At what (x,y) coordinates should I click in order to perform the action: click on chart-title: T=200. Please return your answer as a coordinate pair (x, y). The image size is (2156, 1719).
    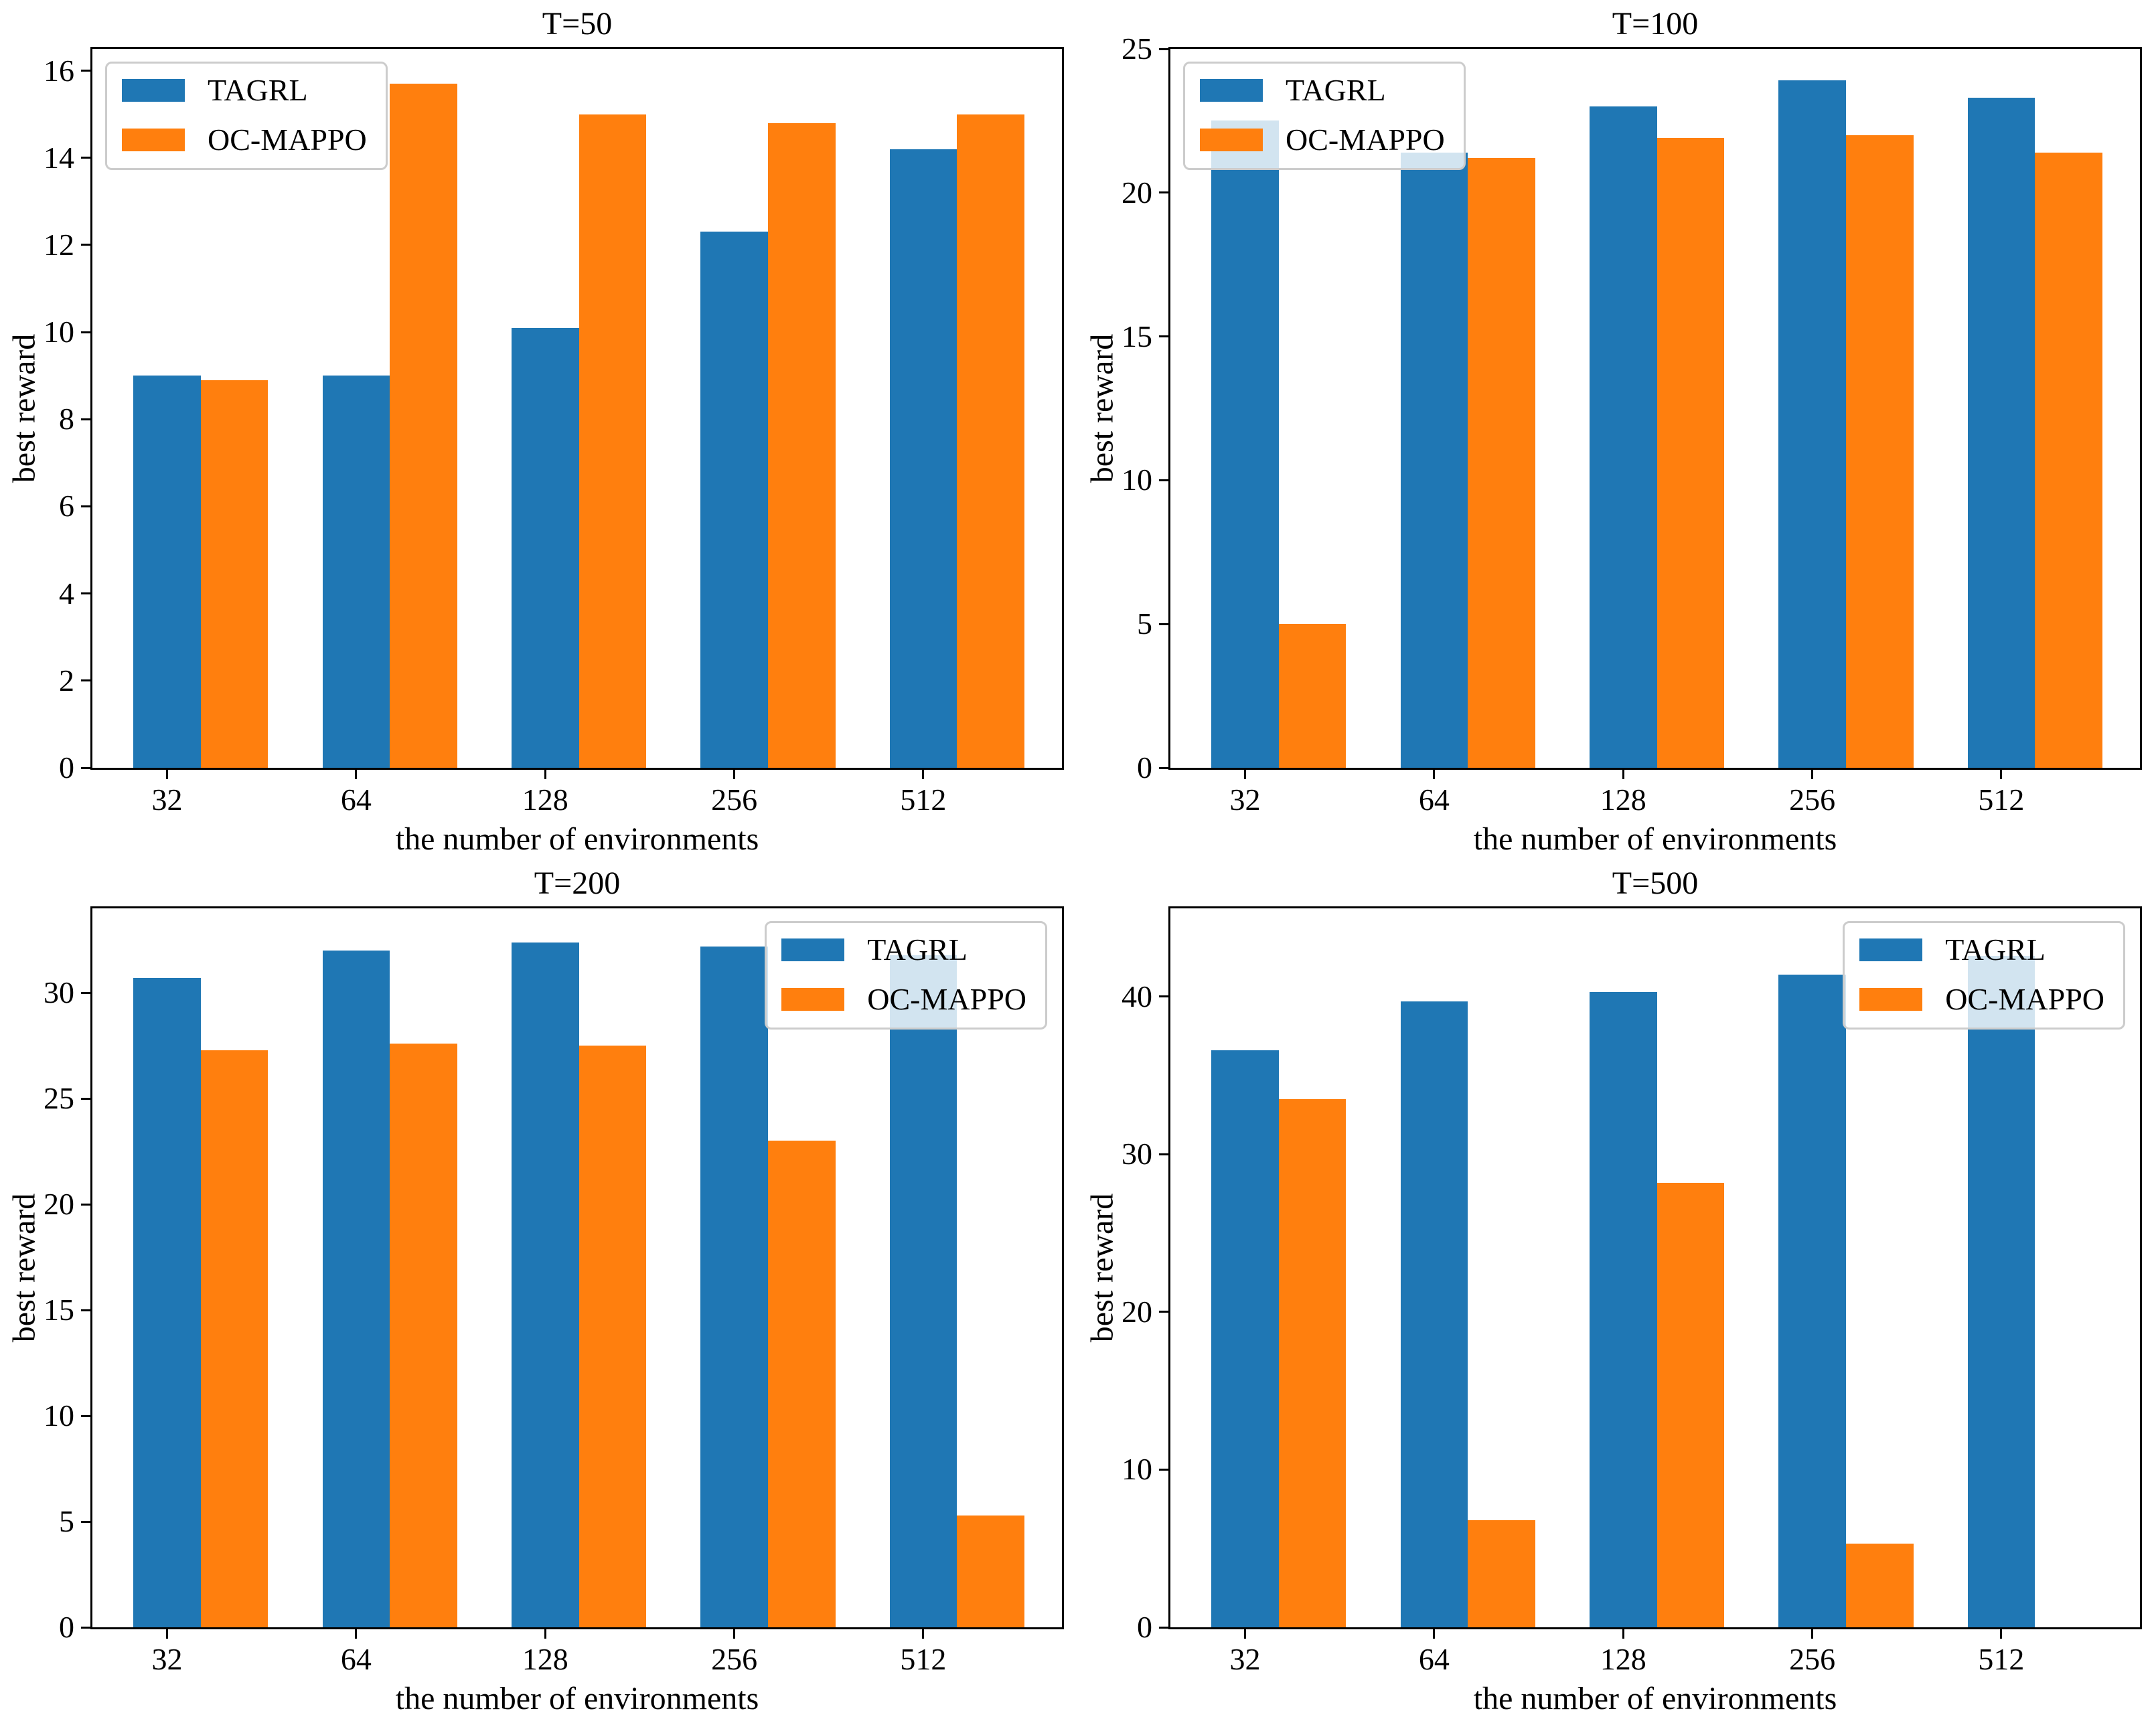
    Looking at the image, I should click on (577, 883).